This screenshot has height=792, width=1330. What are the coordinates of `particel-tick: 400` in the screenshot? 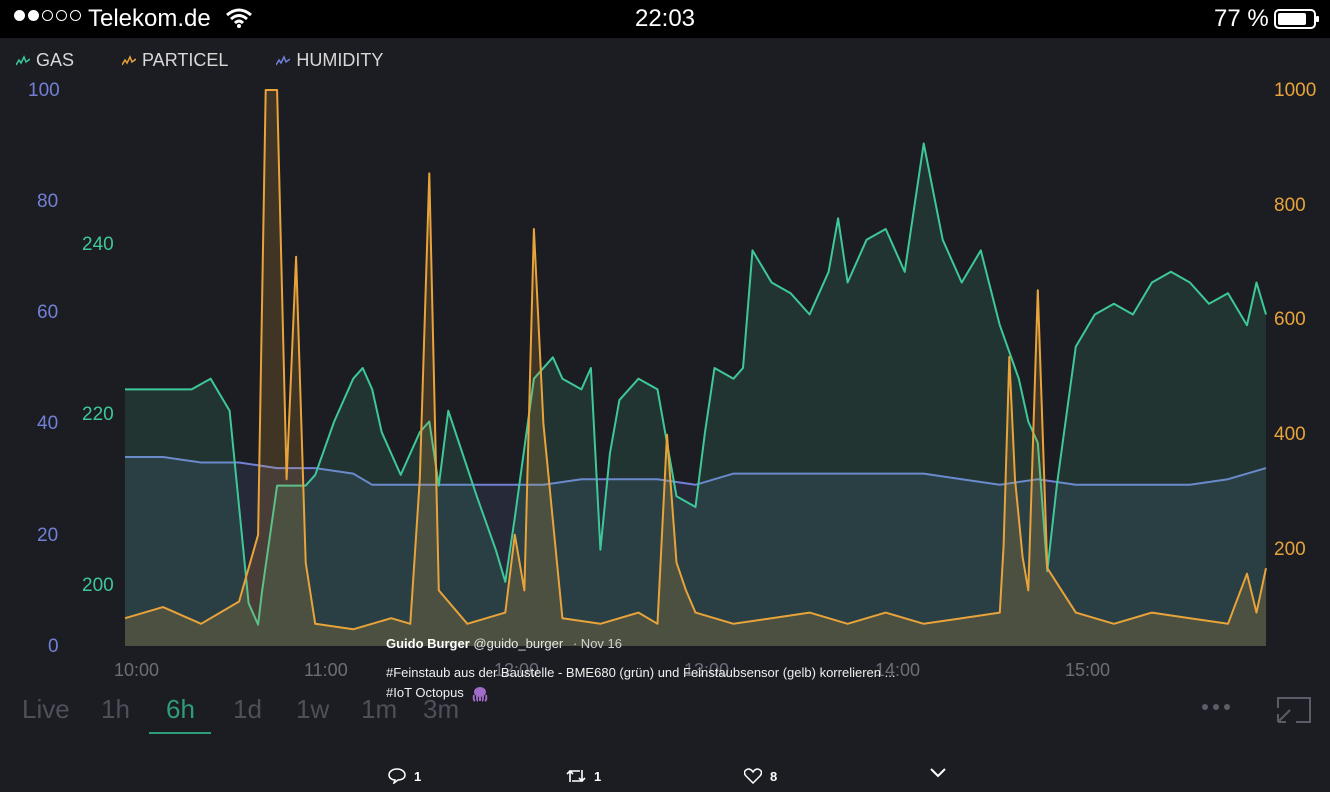 It's located at (1290, 434).